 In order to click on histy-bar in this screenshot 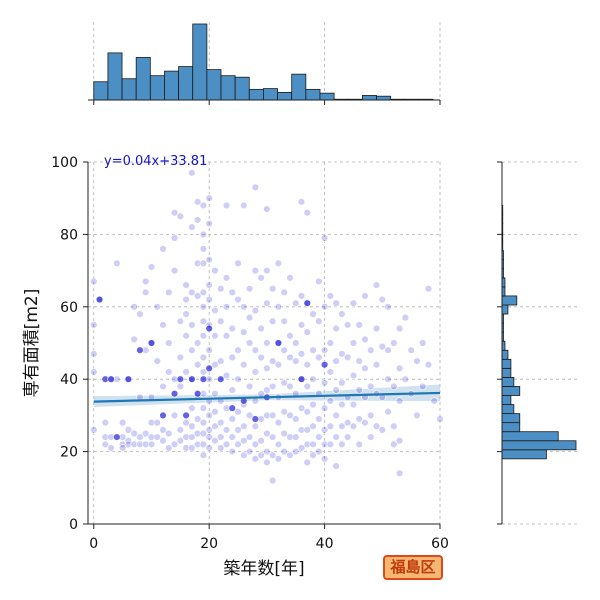, I will do `click(506, 363)`.